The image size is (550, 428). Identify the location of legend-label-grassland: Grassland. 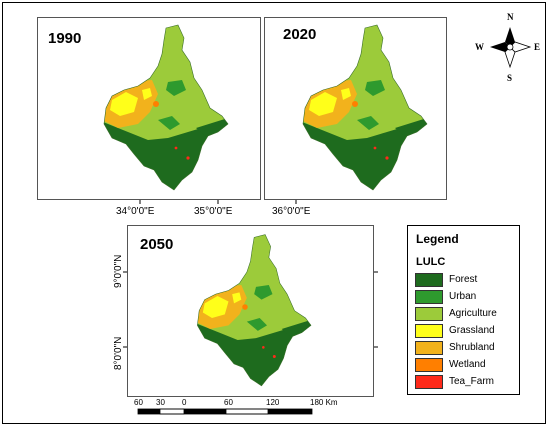
(472, 330).